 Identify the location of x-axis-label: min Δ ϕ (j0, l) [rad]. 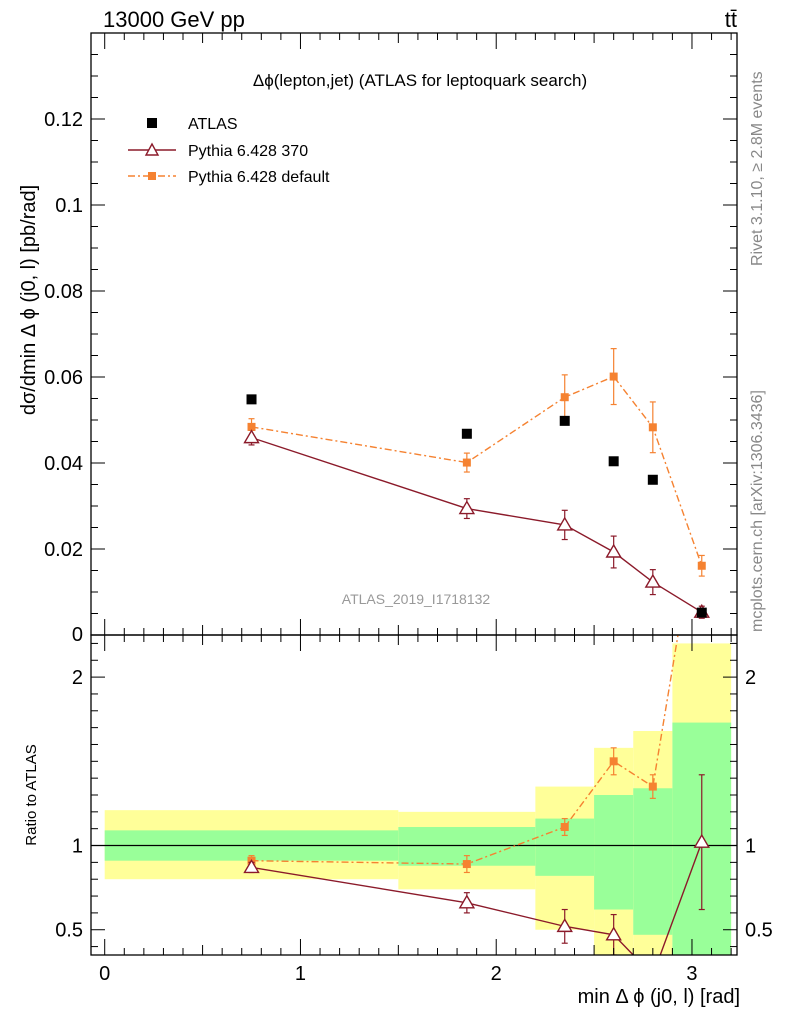
(659, 997).